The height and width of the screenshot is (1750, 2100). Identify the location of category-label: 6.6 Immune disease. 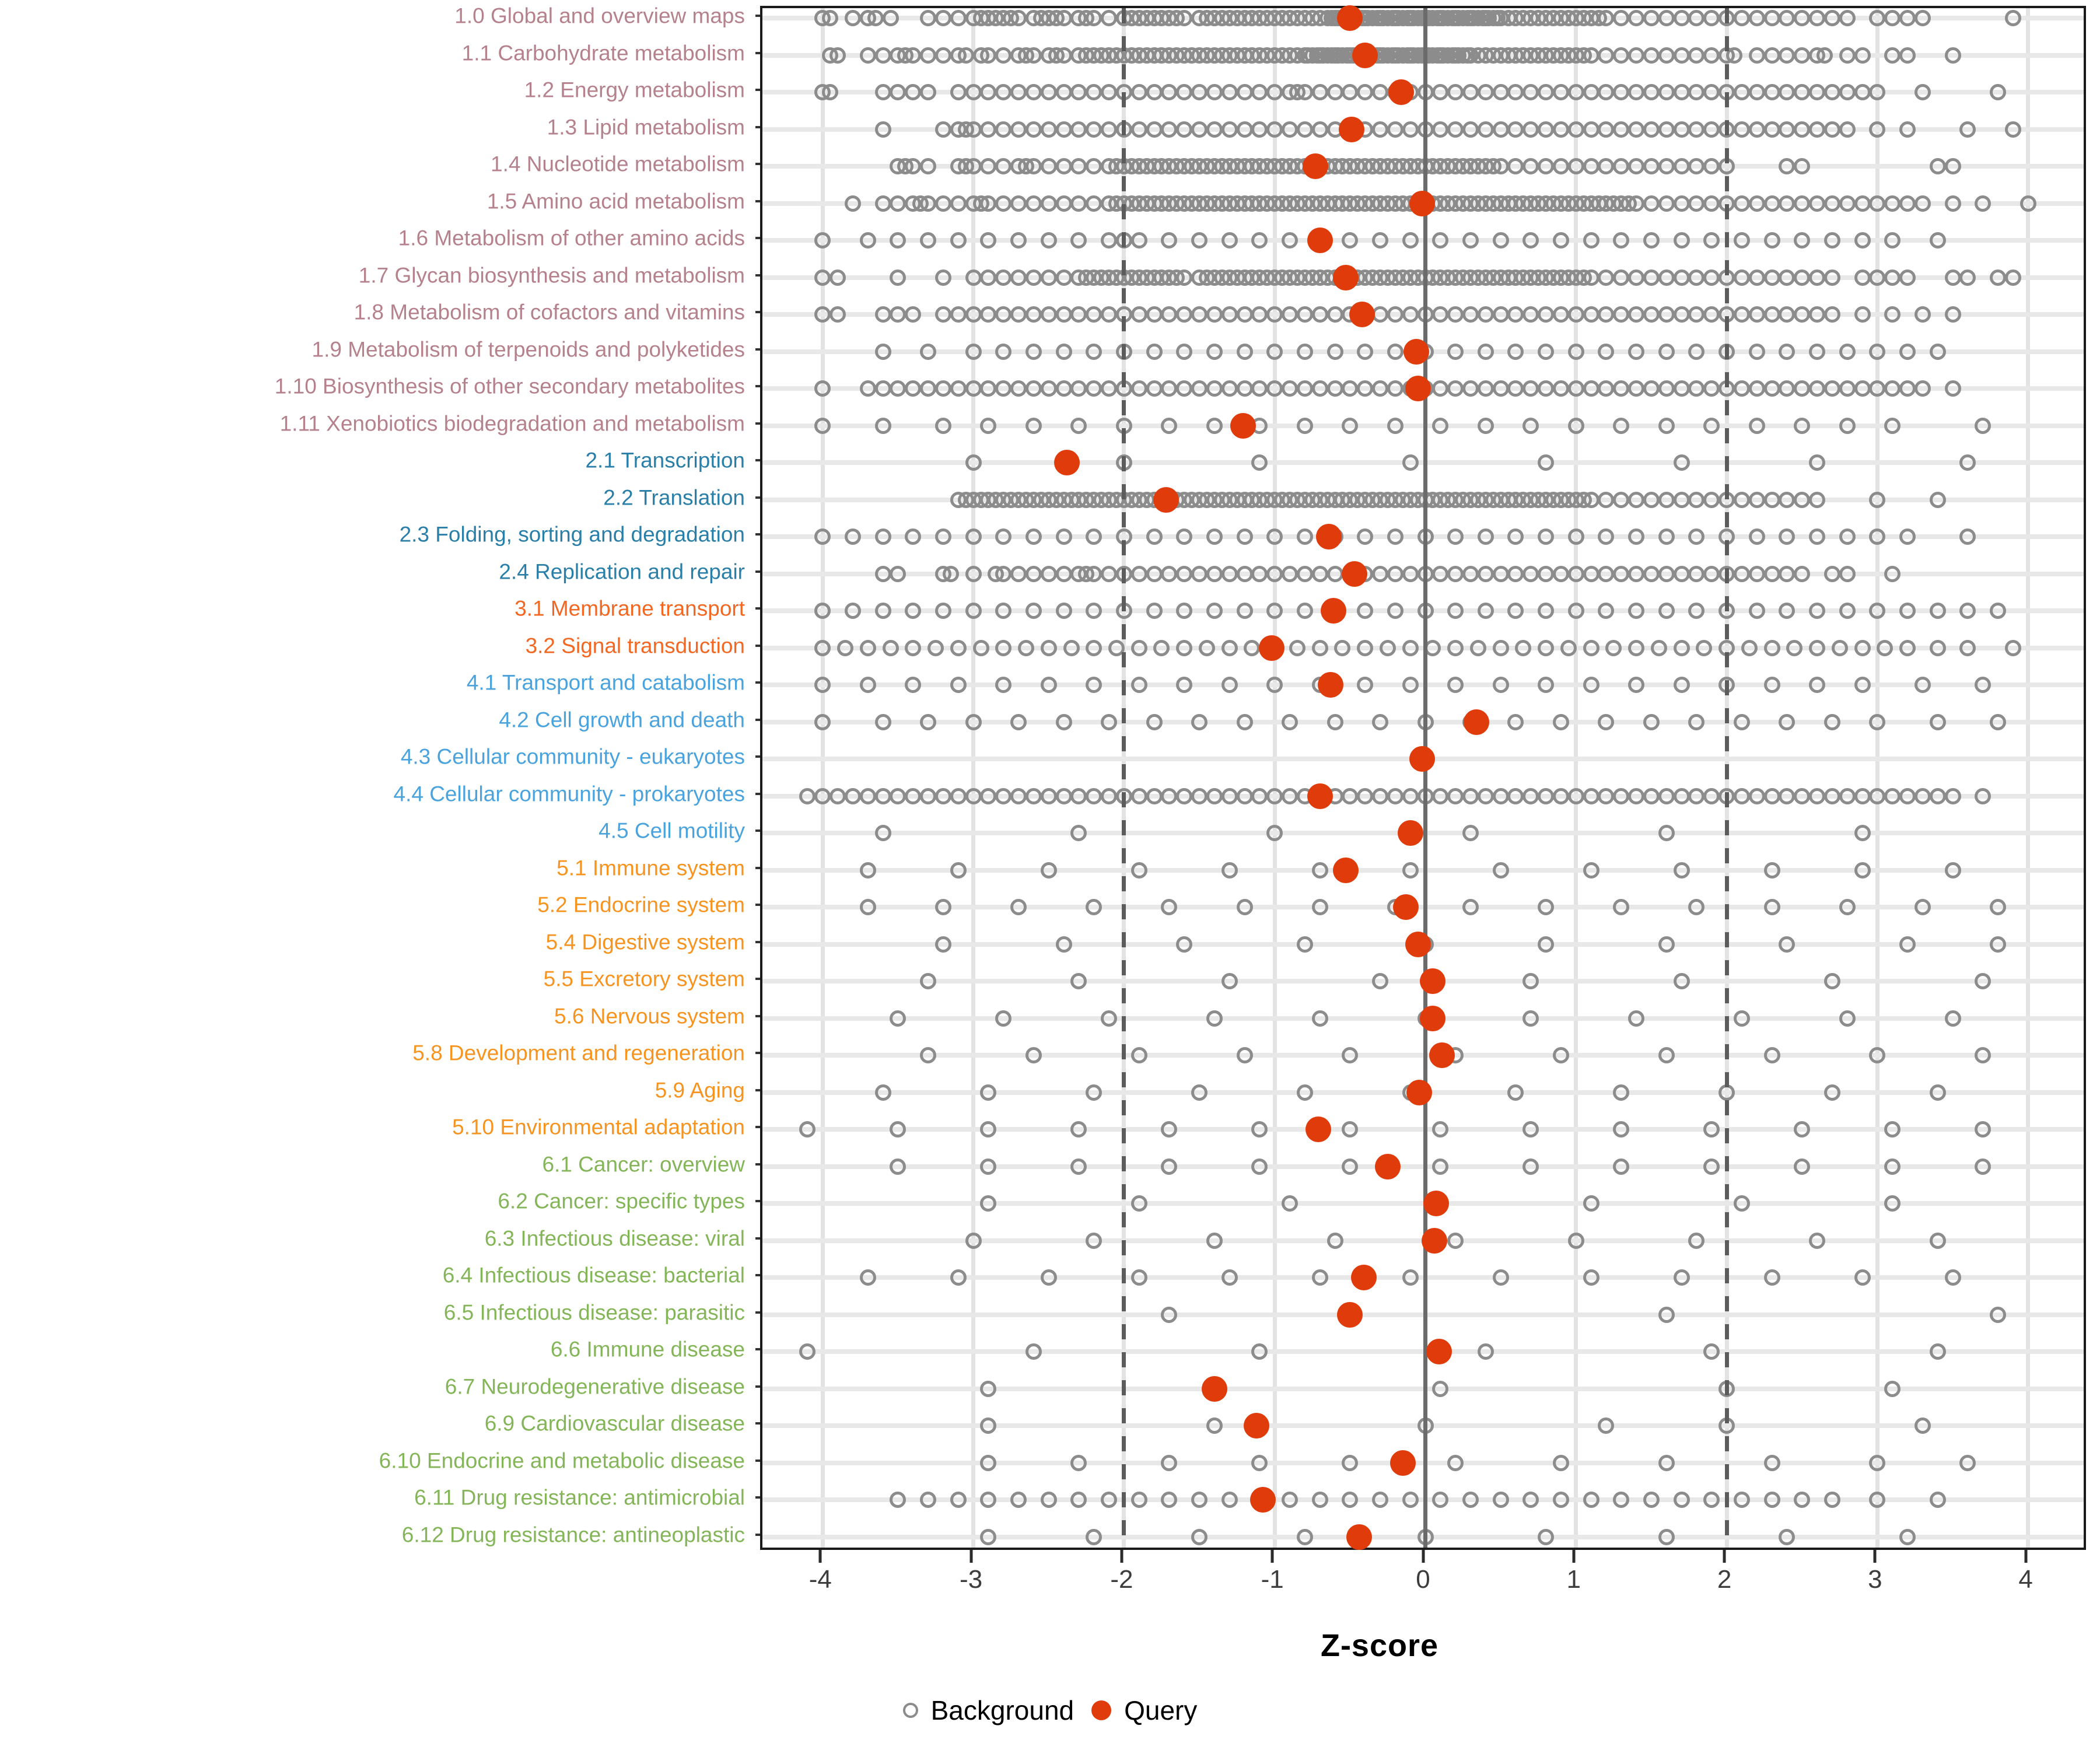
(647, 1349).